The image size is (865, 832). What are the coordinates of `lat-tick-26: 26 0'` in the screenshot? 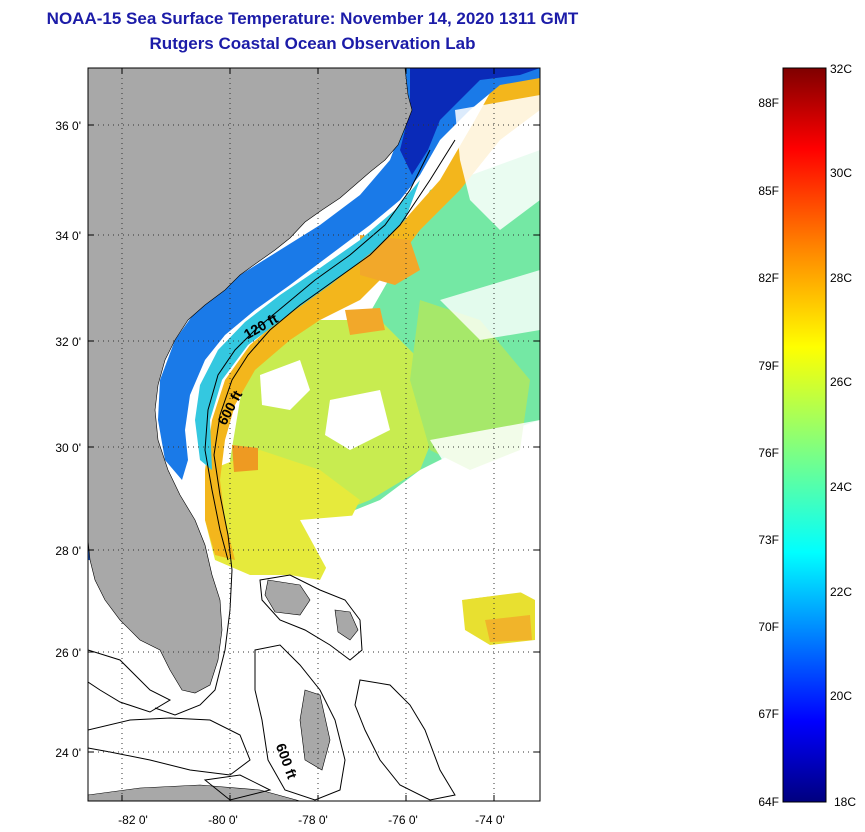 It's located at (68, 653).